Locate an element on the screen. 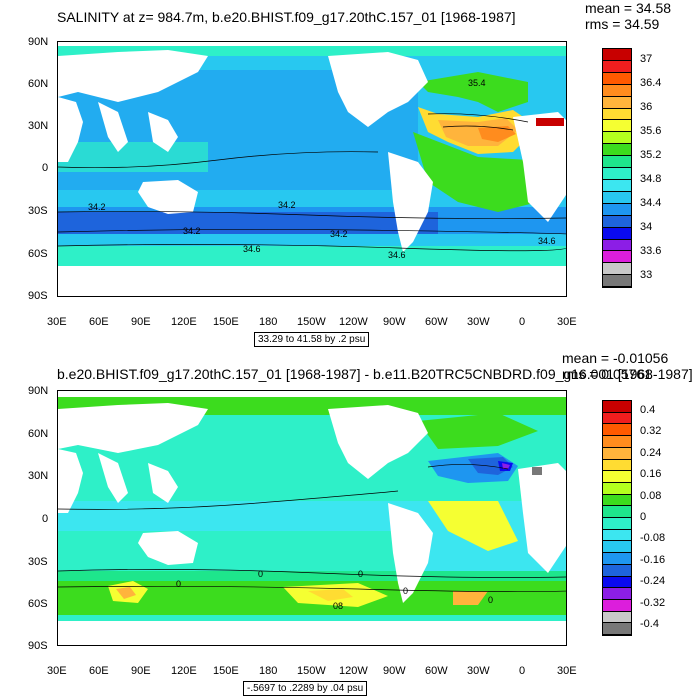 This screenshot has height=700, width=700. colorbar-label: 33 is located at coordinates (646, 275).